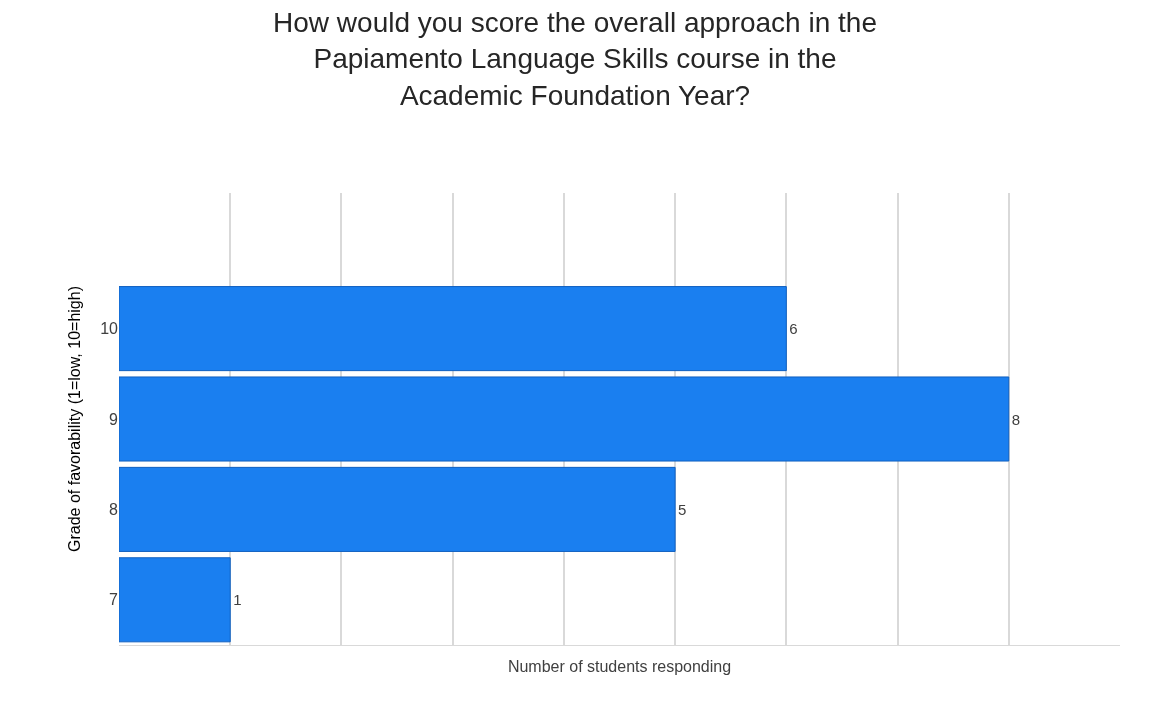  What do you see at coordinates (237, 600) in the screenshot?
I see `data-label: 1` at bounding box center [237, 600].